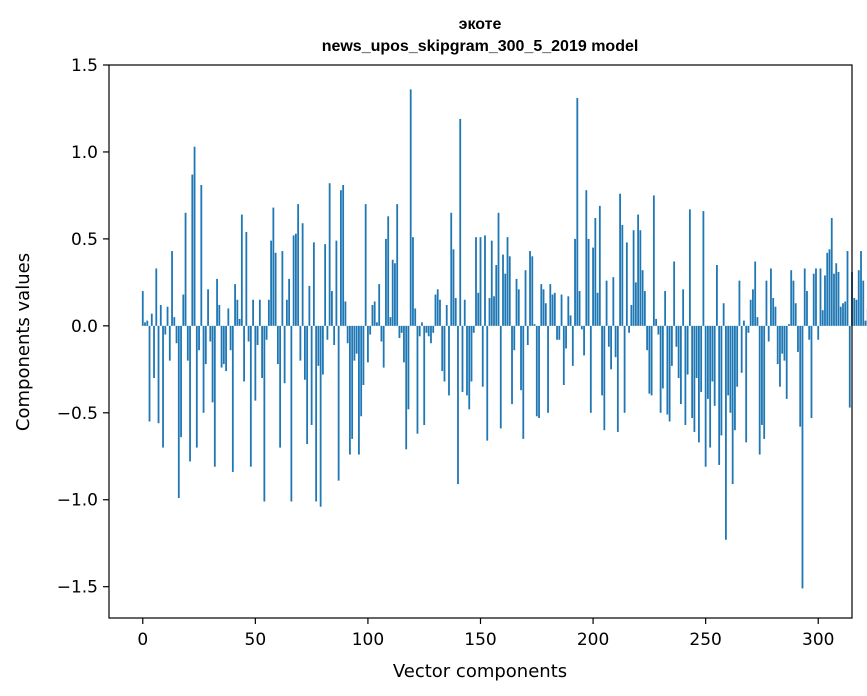 This screenshot has height=696, width=867. What do you see at coordinates (480, 24) in the screenshot?
I see `chart-title: экоте` at bounding box center [480, 24].